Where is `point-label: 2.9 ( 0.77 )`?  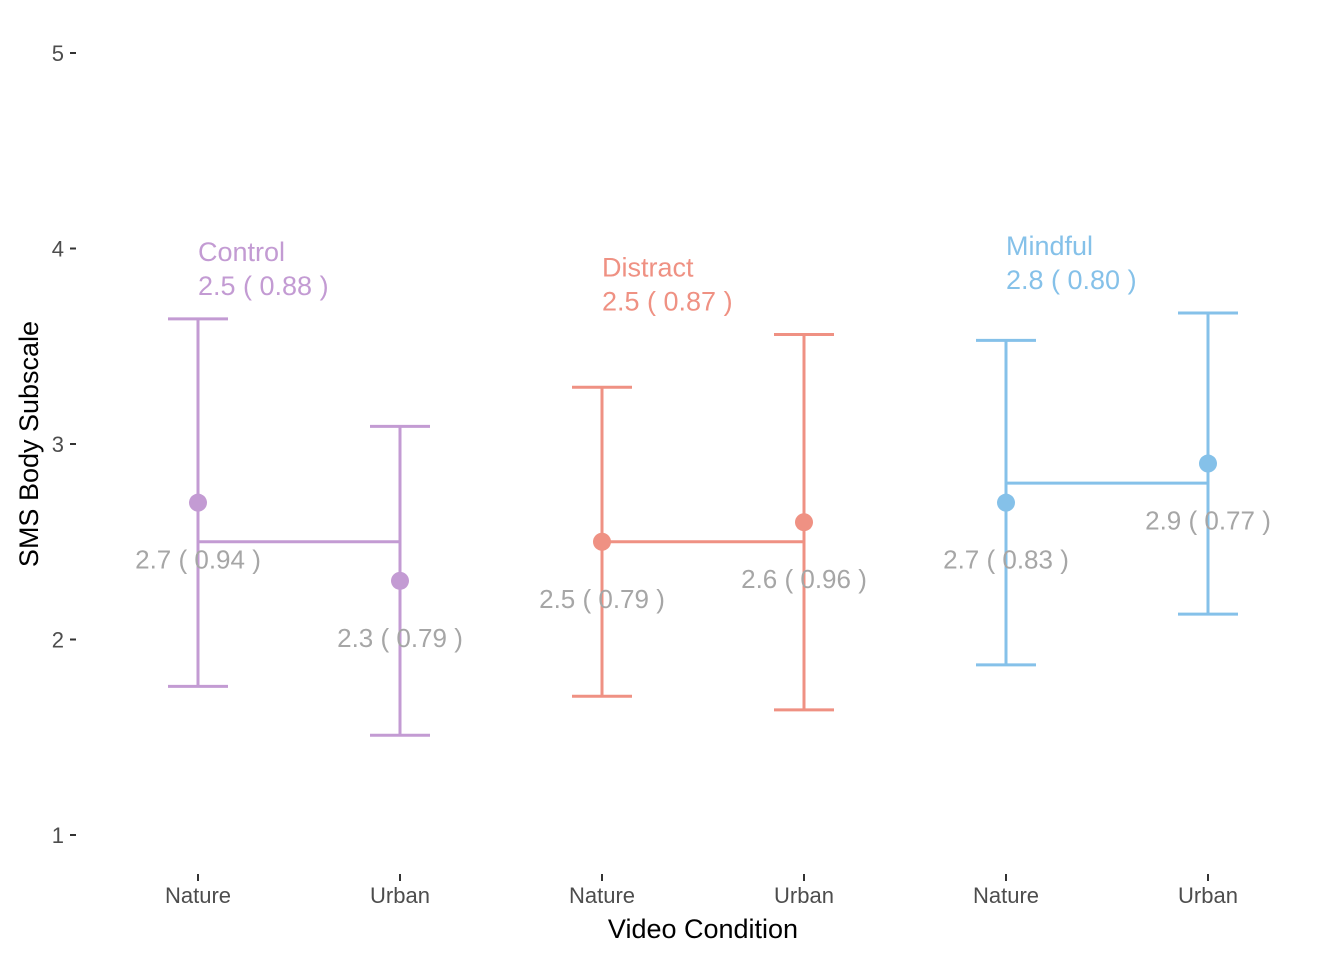
point-label: 2.9 ( 0.77 ) is located at coordinates (1208, 521).